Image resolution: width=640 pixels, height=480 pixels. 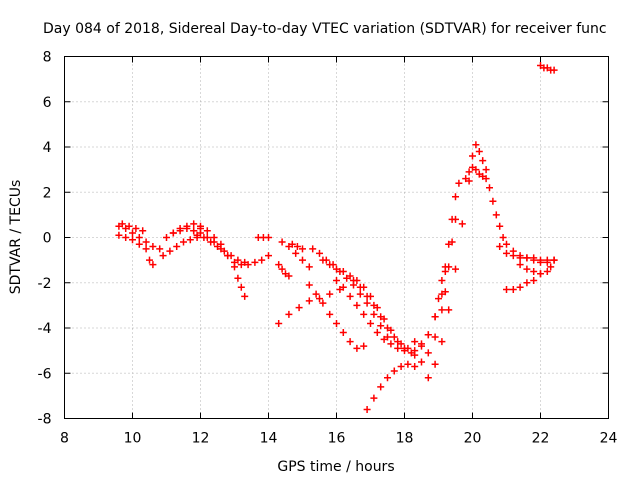 I want to click on y-tick-label: 4, so click(x=47, y=148).